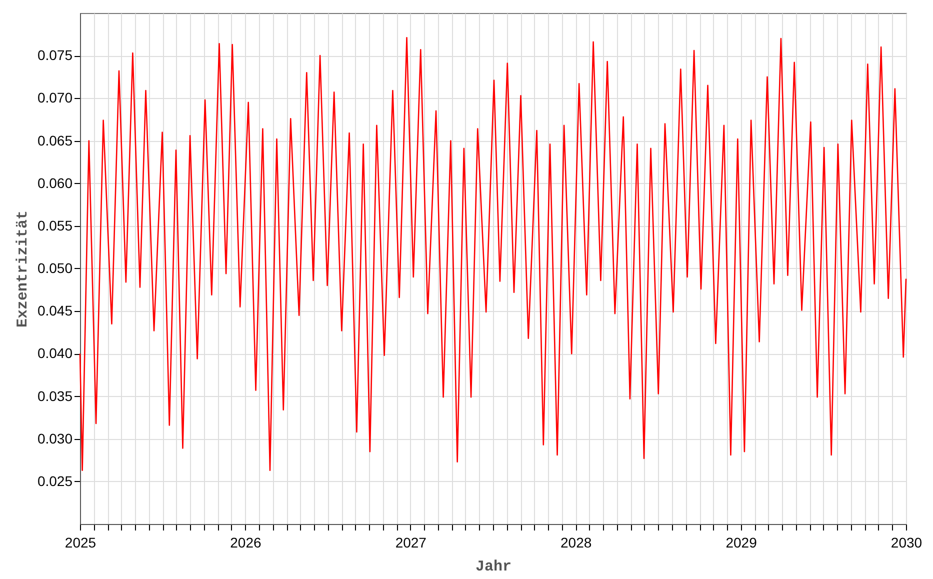 The image size is (933, 579). Describe the element at coordinates (246, 542) in the screenshot. I see `x-tick-label: 2026` at that location.